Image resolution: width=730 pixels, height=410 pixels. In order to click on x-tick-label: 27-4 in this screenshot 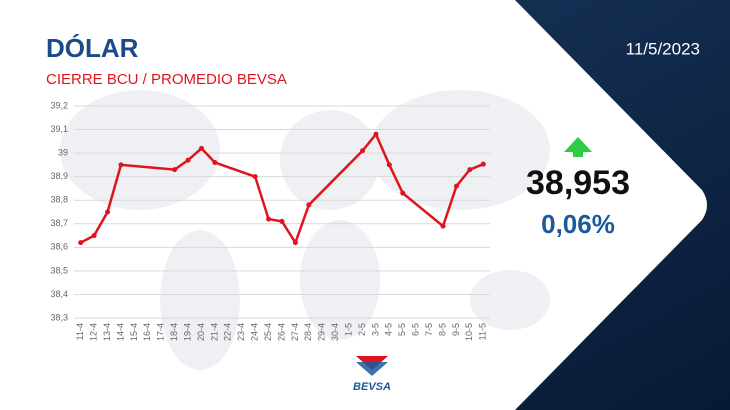, I will do `click(295, 332)`.